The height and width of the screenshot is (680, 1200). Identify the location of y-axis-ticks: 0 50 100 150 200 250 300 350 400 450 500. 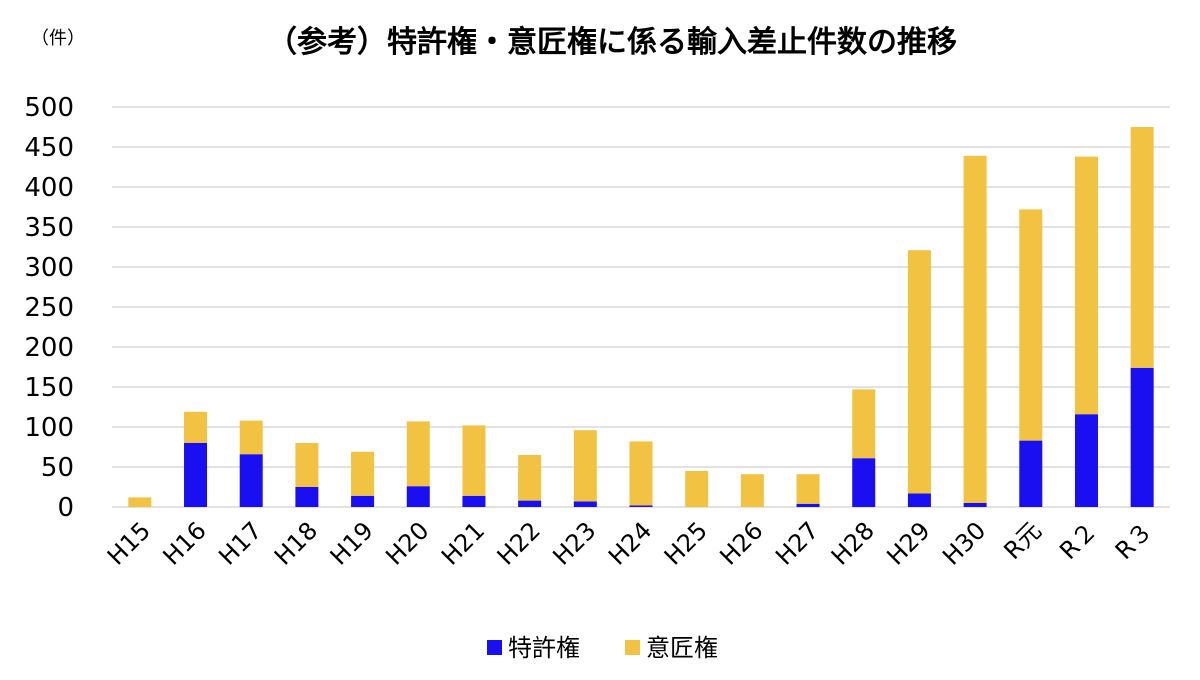
(49, 308).